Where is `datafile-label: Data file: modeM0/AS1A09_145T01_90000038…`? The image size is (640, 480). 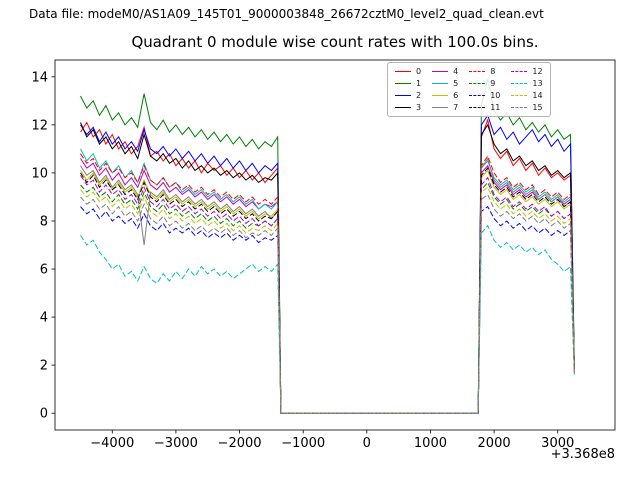 datafile-label: Data file: modeM0/AS1A09_145T01_90000038… is located at coordinates (286, 14).